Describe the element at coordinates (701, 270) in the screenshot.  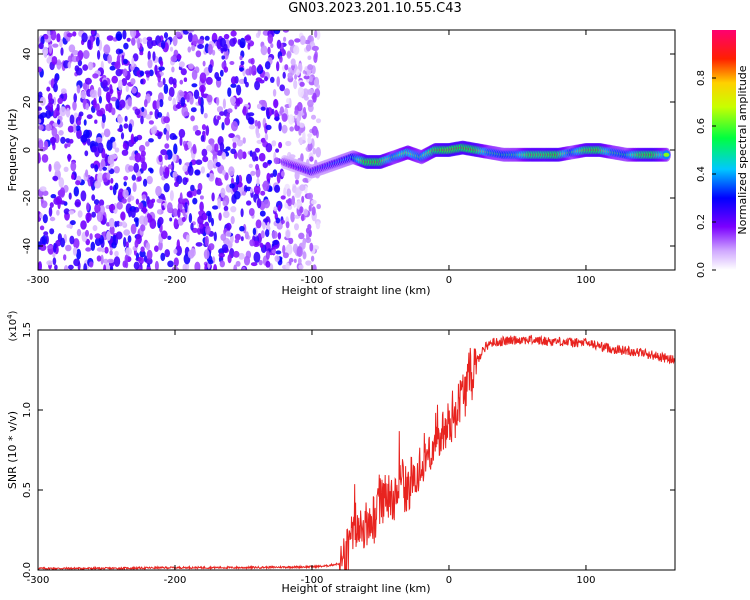
I see `colorbar-tick-label: 0.0` at that location.